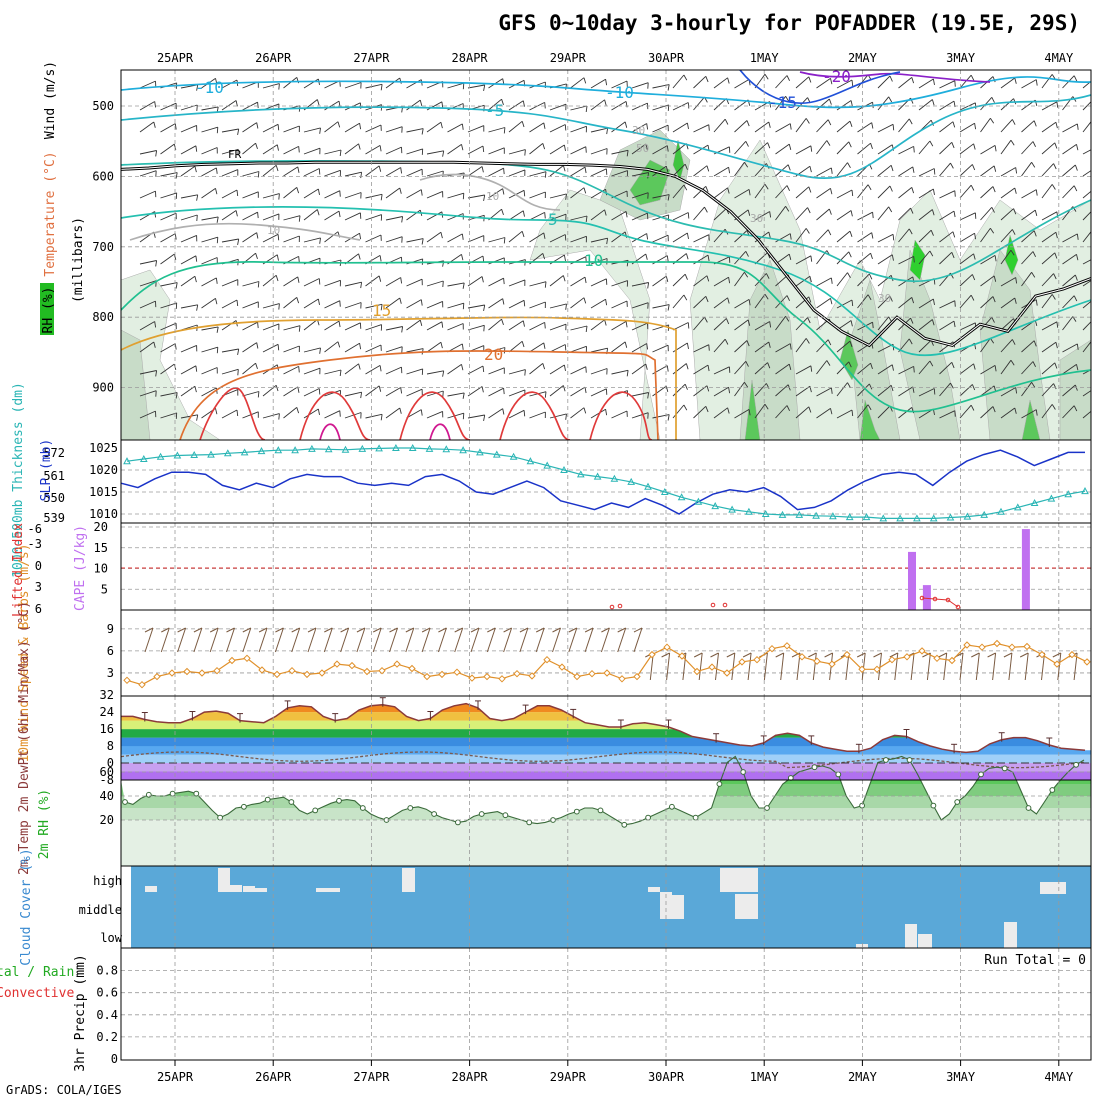 This screenshot has height=1100, width=1100. Describe the element at coordinates (103, 514) in the screenshot. I see `slp-tick-label: 1010` at that location.